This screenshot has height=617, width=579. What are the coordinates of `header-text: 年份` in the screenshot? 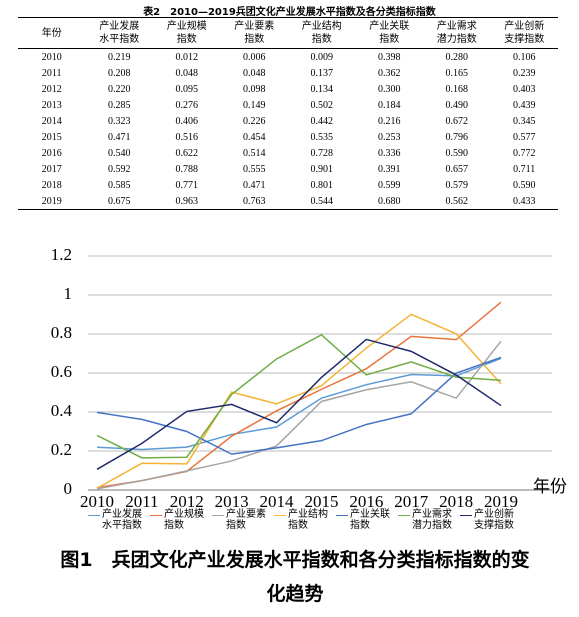 It's located at (51, 33).